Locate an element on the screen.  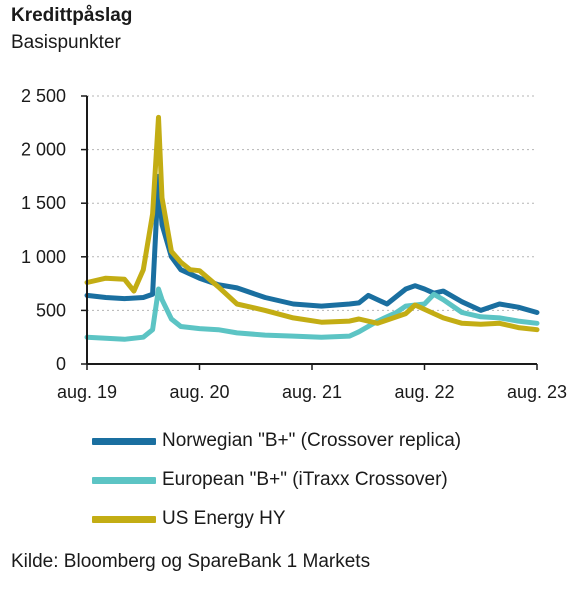
x-tick-label: aug. 20 is located at coordinates (199, 392).